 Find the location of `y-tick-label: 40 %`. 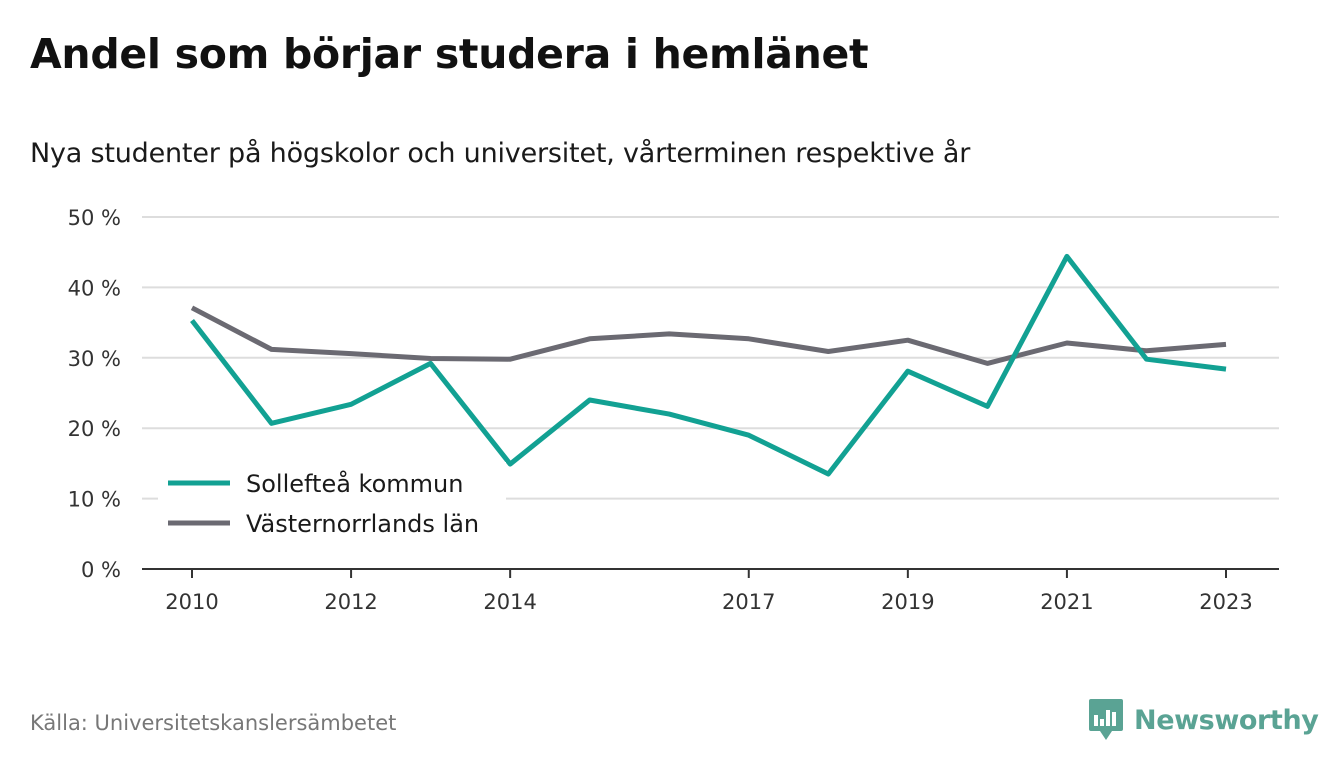

y-tick-label: 40 % is located at coordinates (94, 288).